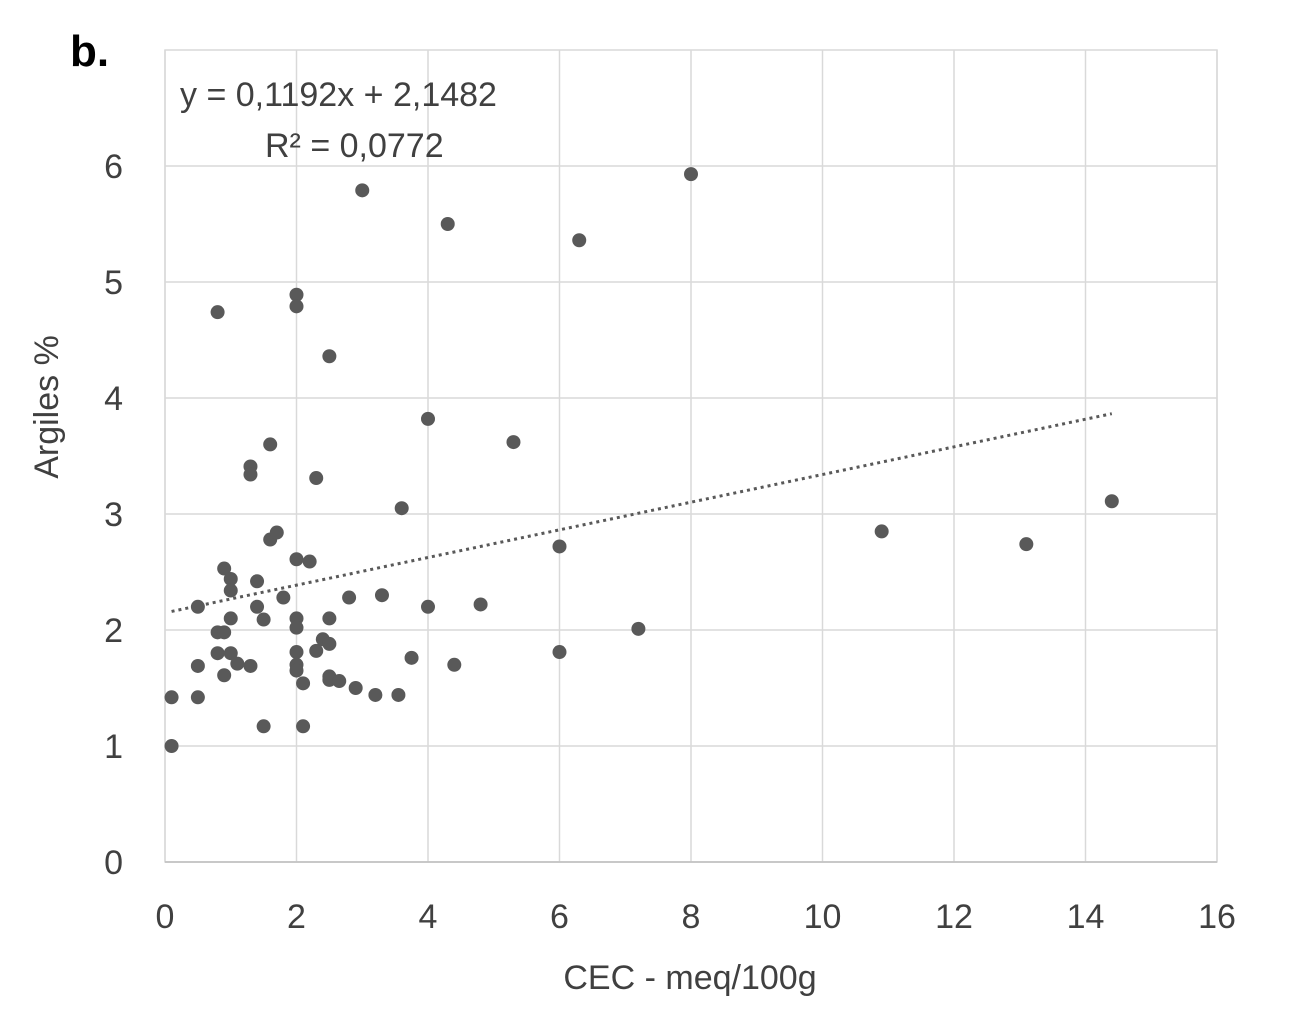  I want to click on y-tick-label: 4, so click(113, 399).